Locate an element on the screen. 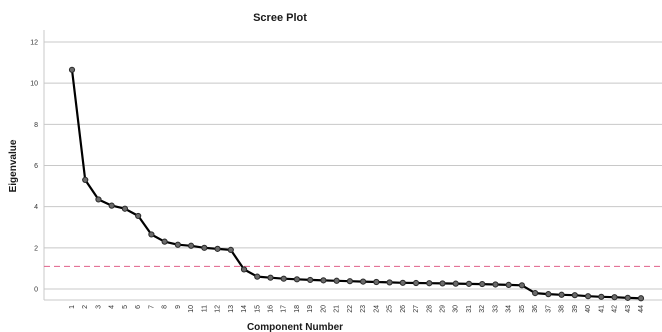 Image resolution: width=662 pixels, height=332 pixels. x-tick-label-20: 20 is located at coordinates (323, 309).